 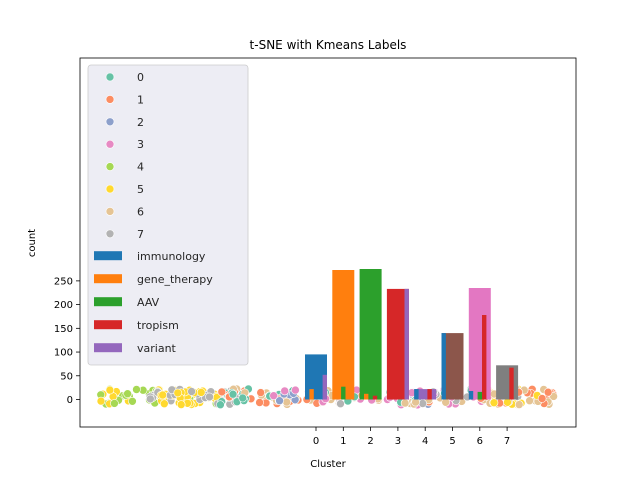 I want to click on series-bars, so click(x=411, y=344).